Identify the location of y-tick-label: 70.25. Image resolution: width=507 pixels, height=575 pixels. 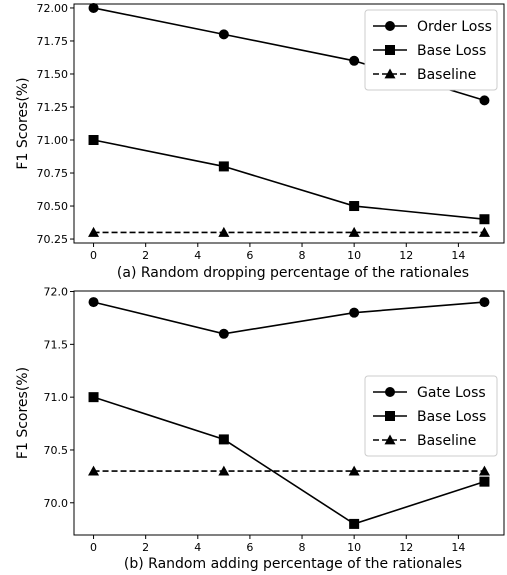
(53, 239).